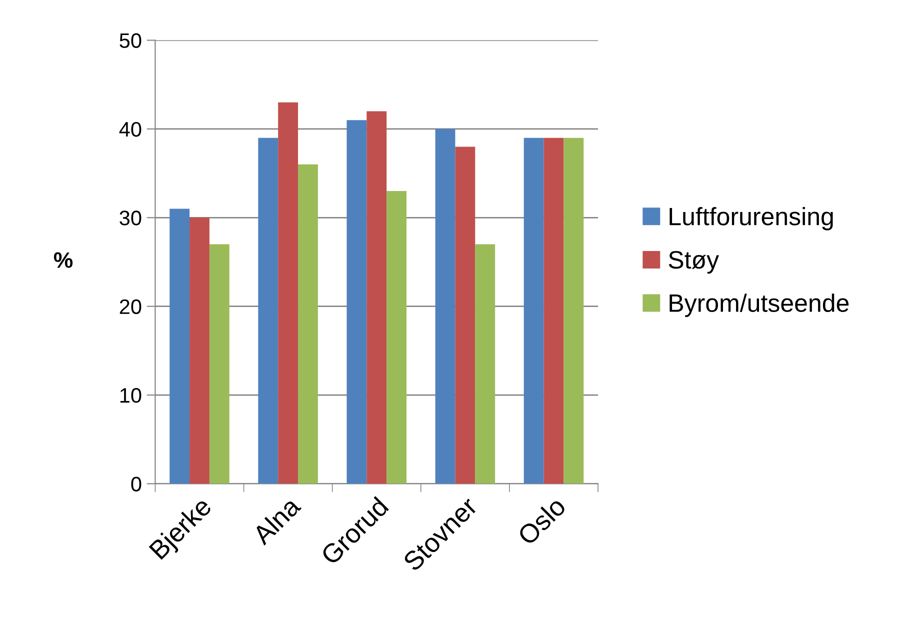 This screenshot has height=639, width=913. What do you see at coordinates (131, 218) in the screenshot?
I see `y-tick-label: 30` at bounding box center [131, 218].